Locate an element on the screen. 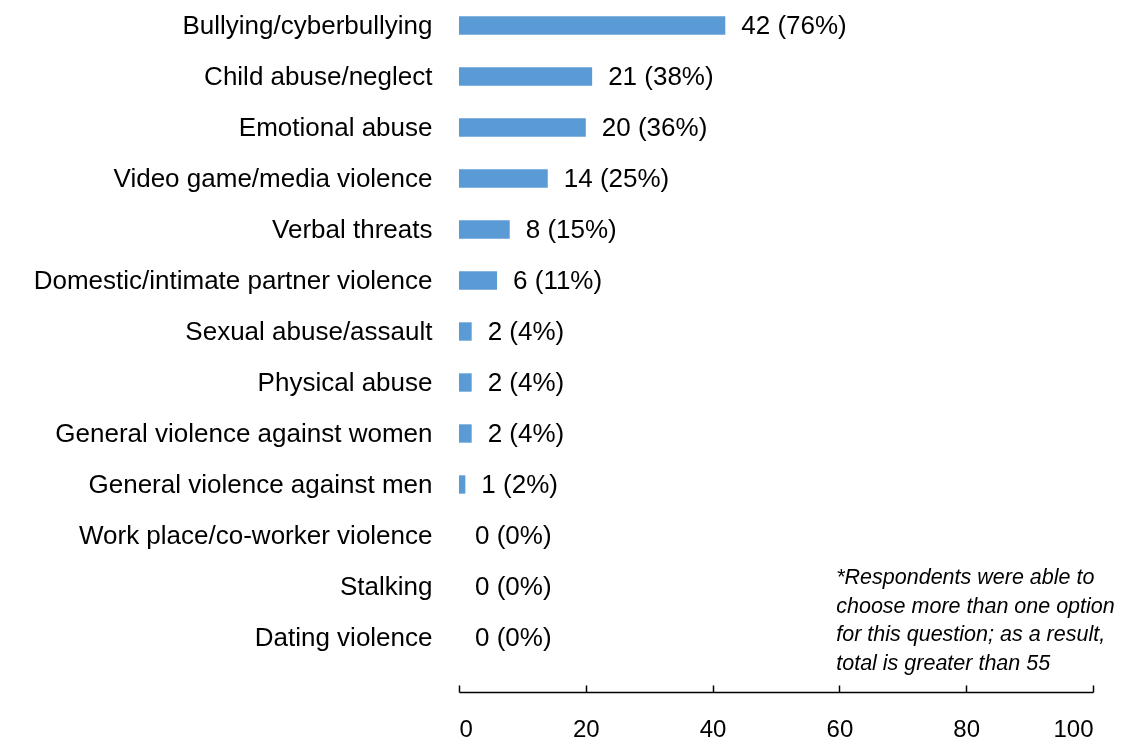  x-tick-label: 80 is located at coordinates (967, 727).